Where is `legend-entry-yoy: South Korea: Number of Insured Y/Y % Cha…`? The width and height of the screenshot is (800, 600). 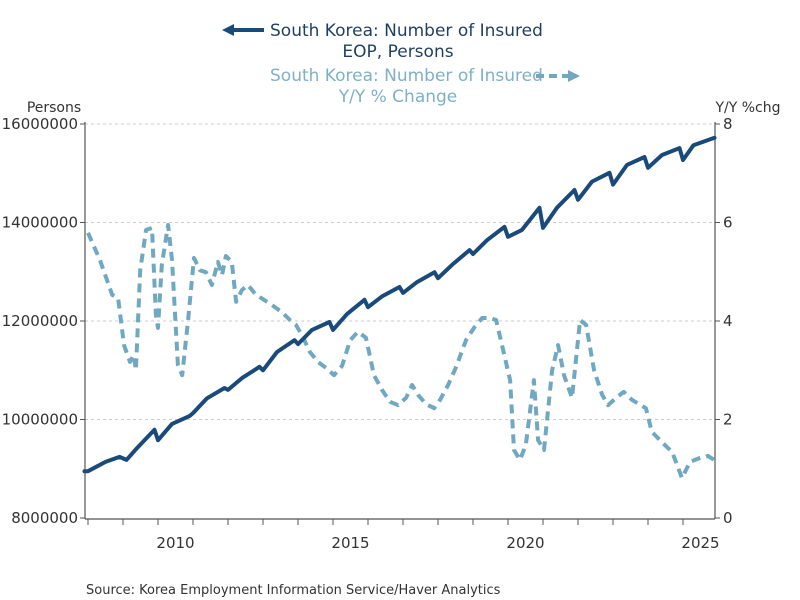 legend-entry-yoy: South Korea: Number of Insured Y/Y % Cha… is located at coordinates (425, 86).